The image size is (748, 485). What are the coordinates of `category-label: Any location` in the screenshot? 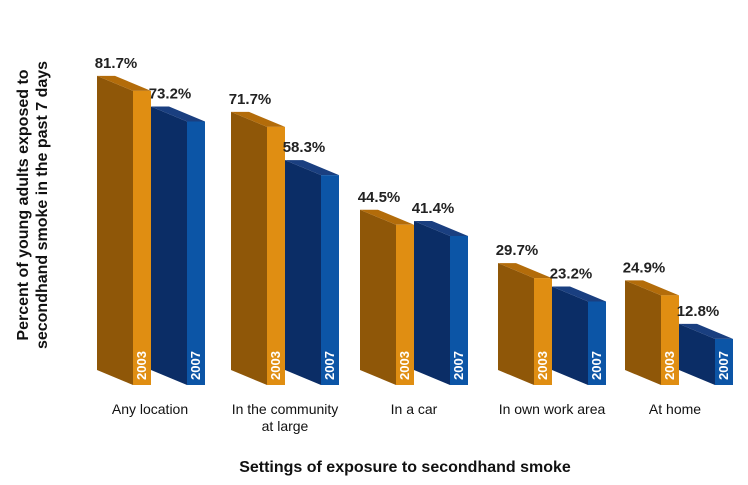 It's located at (150, 409).